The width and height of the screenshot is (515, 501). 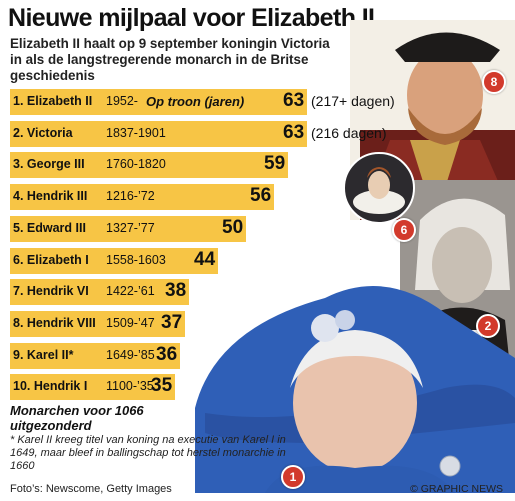 I want to click on bar-row: 9. Karel II* 1649-’85 36, so click(x=175, y=356).